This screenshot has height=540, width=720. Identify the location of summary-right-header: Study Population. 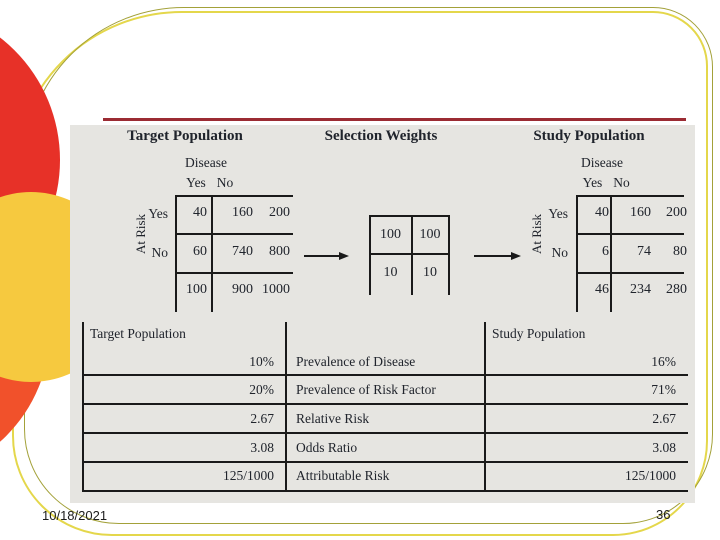
(539, 333).